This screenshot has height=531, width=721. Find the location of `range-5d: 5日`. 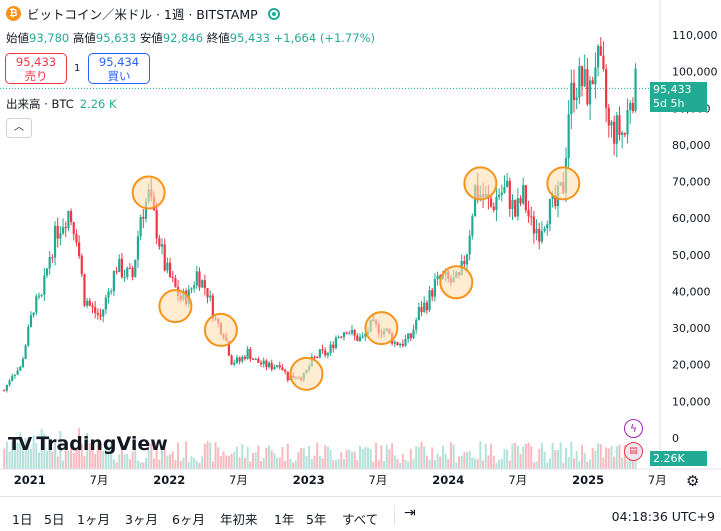

range-5d: 5日 is located at coordinates (54, 519).